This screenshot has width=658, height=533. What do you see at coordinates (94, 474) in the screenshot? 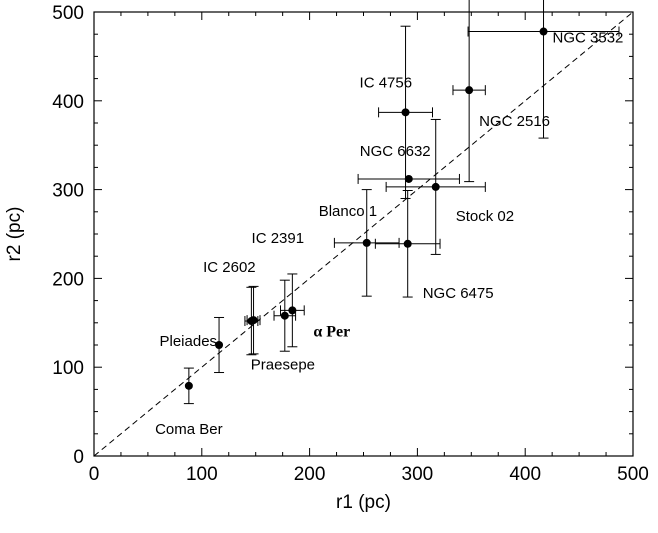
I see `x-tick-label: 0` at bounding box center [94, 474].